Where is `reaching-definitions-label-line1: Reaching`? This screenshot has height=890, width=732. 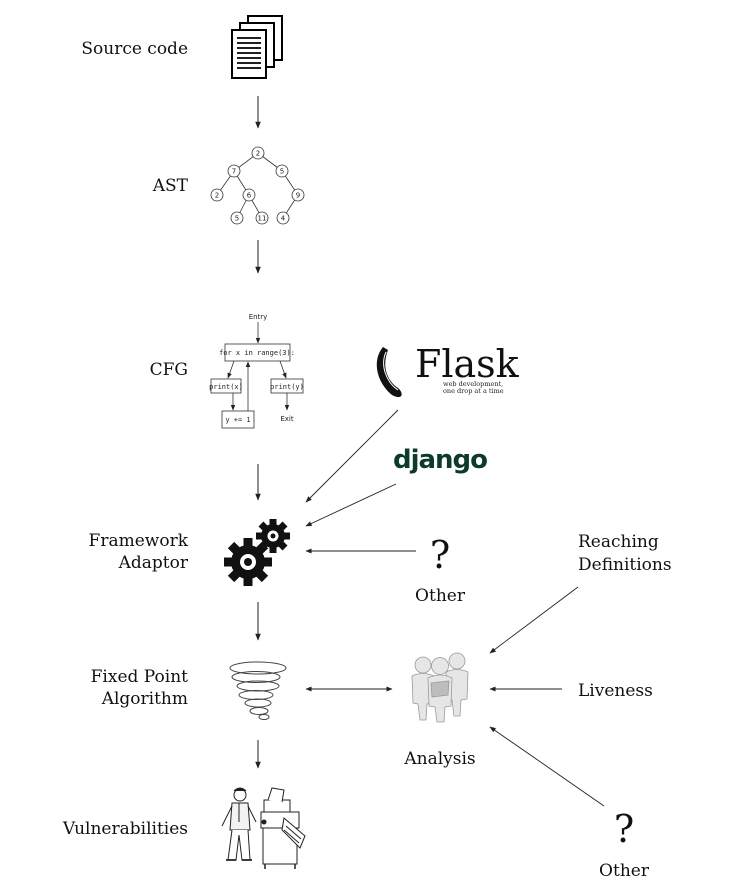
reaching-definitions-label-line1: Reaching is located at coordinates (618, 542).